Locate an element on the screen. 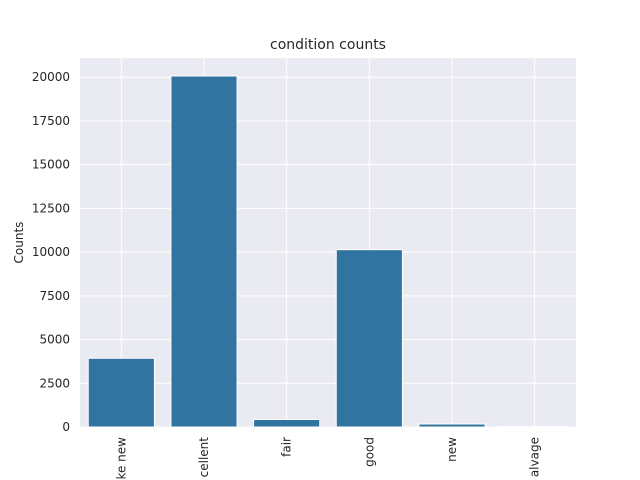  y-tick-label: 10000 is located at coordinates (51, 252).